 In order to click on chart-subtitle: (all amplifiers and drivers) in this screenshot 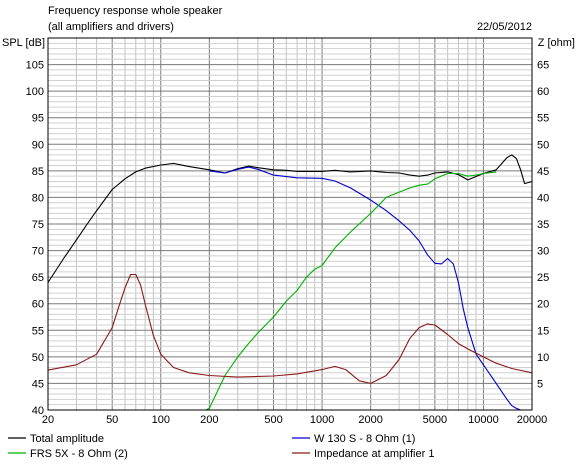, I will do `click(111, 27)`.